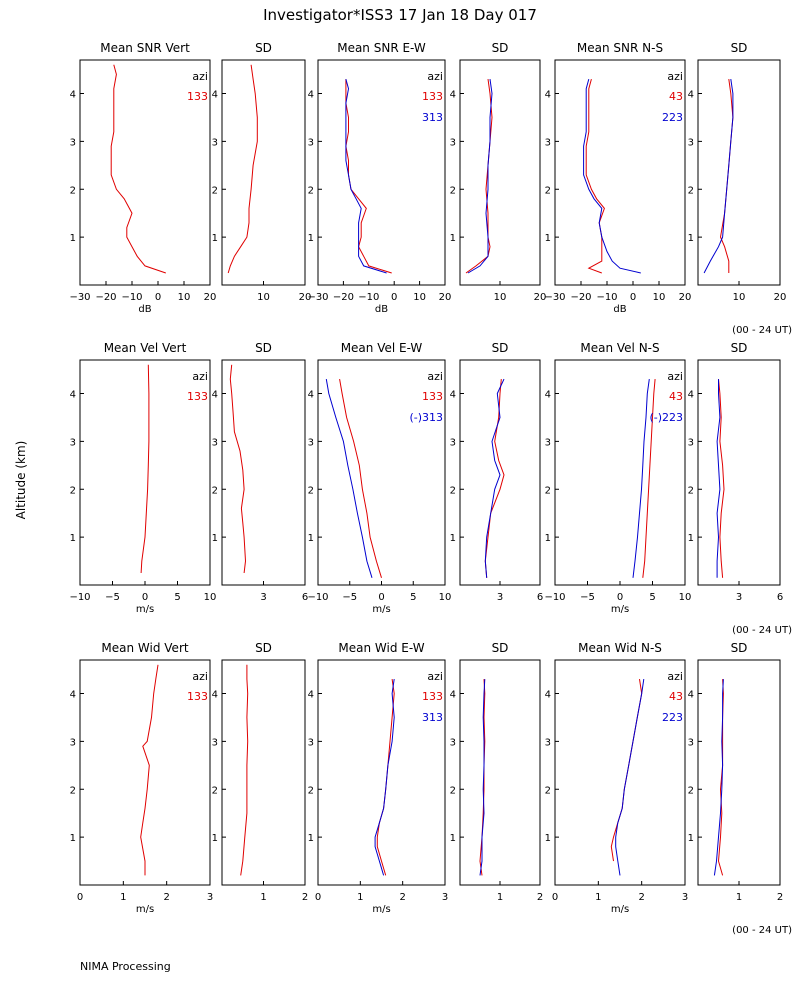 The height and width of the screenshot is (1000, 800). What do you see at coordinates (381, 48) in the screenshot?
I see `panel-title: Mean SNR E-W` at bounding box center [381, 48].